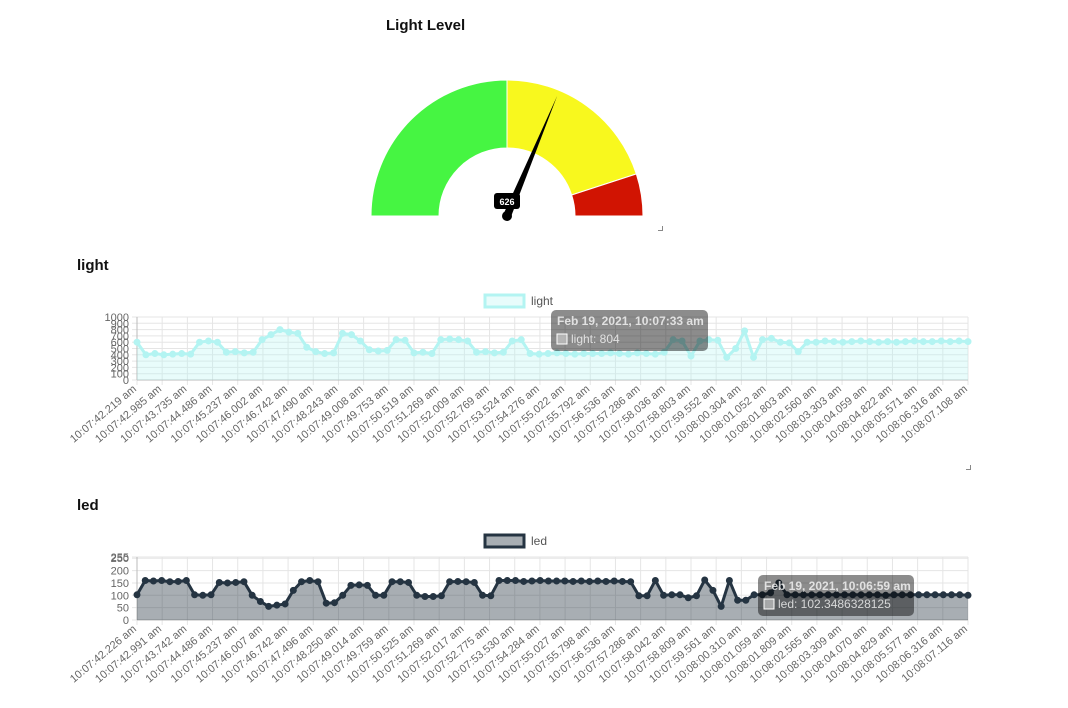 Image resolution: width=1068 pixels, height=708 pixels. What do you see at coordinates (539, 541) in the screenshot?
I see `led-legend-label: led` at bounding box center [539, 541].